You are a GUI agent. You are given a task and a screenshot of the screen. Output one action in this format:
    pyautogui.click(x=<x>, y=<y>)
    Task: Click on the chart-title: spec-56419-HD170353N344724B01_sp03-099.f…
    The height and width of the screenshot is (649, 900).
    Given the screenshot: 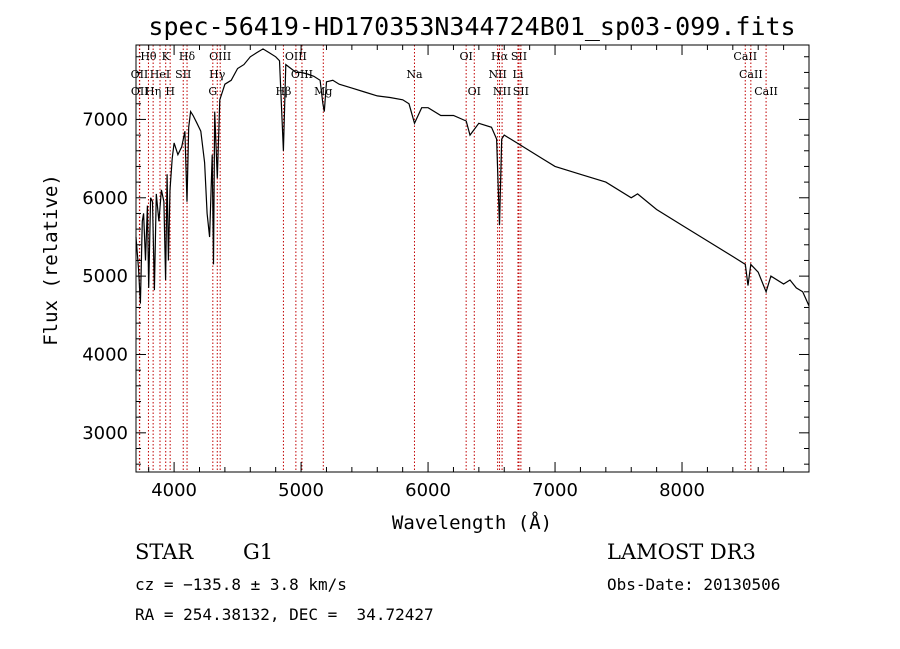 What is the action you would take?
    pyautogui.click(x=471, y=26)
    